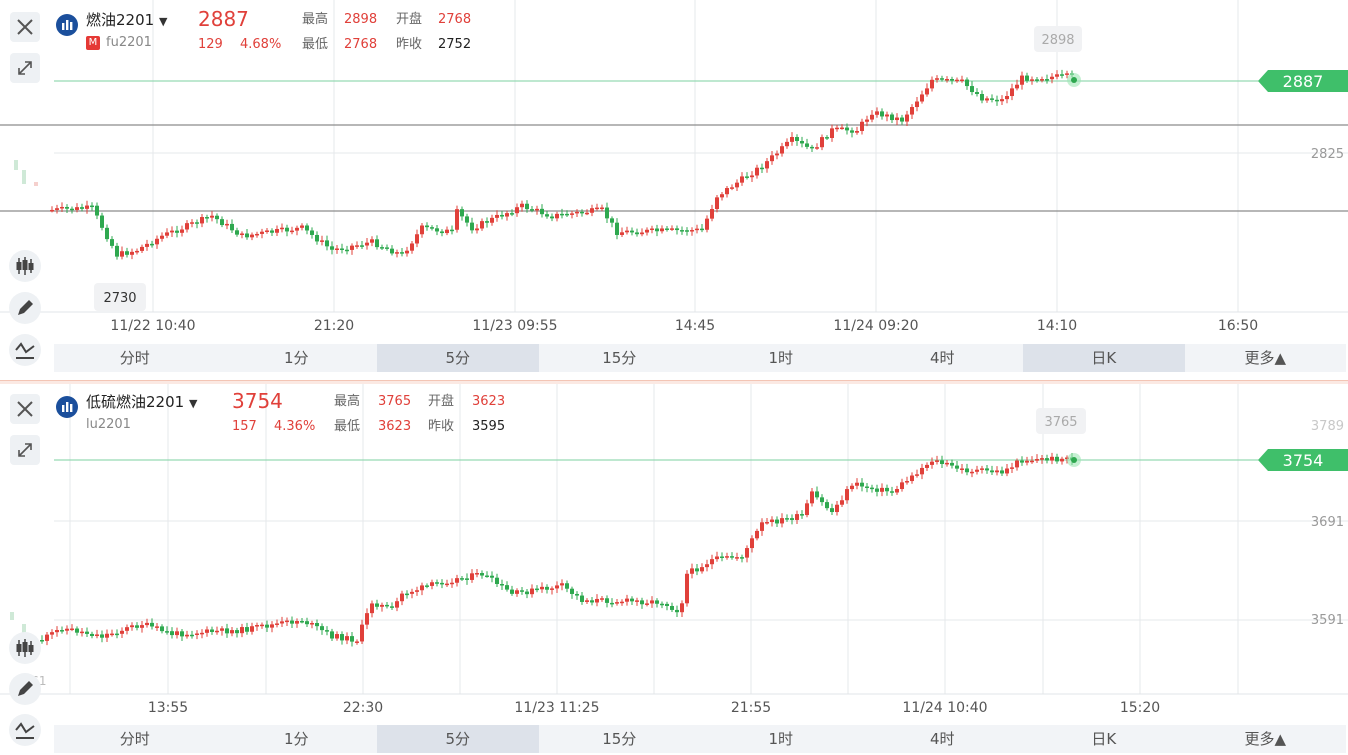  Describe the element at coordinates (1074, 460) in the screenshot. I see `last-price-dot` at that location.